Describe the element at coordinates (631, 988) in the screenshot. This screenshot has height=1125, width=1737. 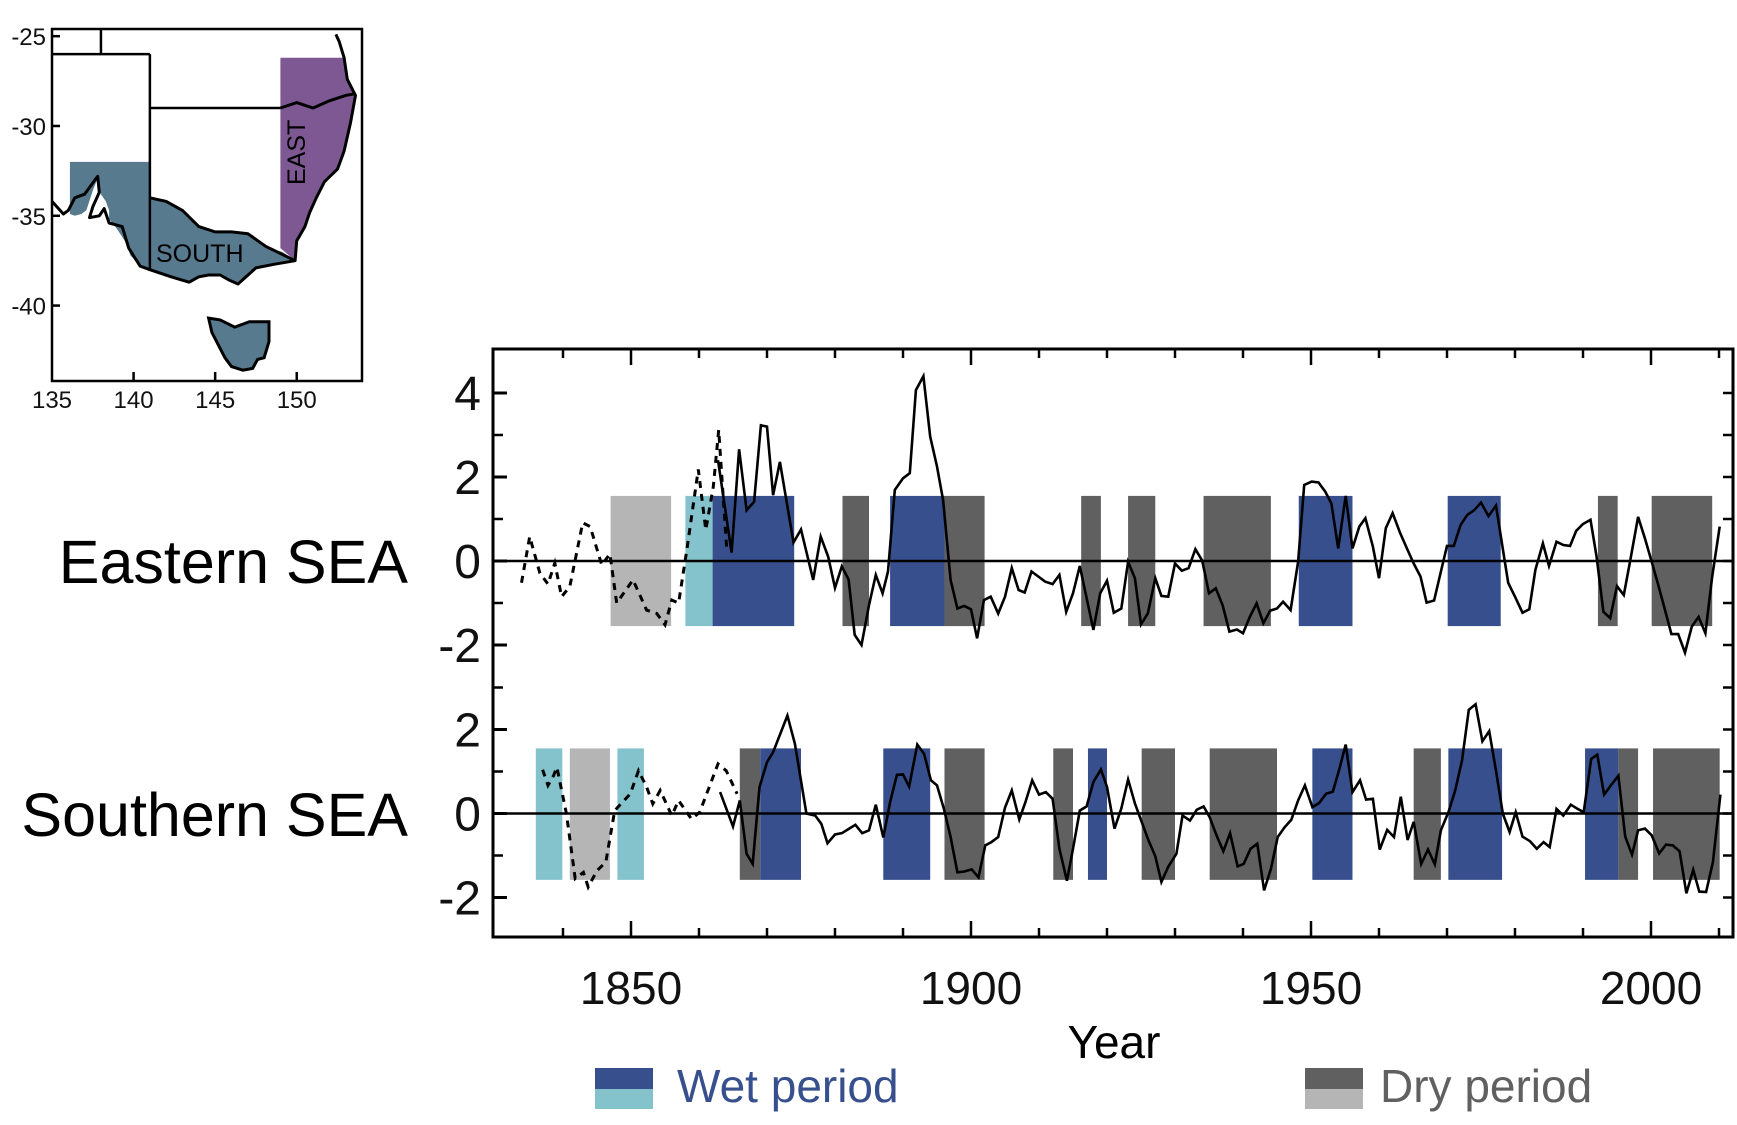
I see `x-tick-label: 1850` at that location.